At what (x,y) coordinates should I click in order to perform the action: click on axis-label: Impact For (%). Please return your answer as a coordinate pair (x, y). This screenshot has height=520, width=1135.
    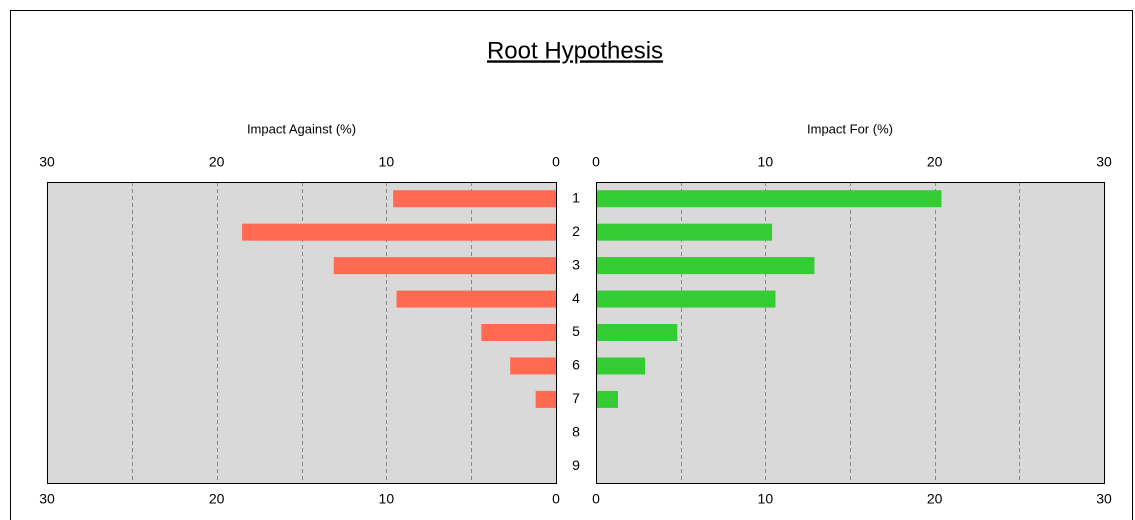
    Looking at the image, I should click on (850, 128).